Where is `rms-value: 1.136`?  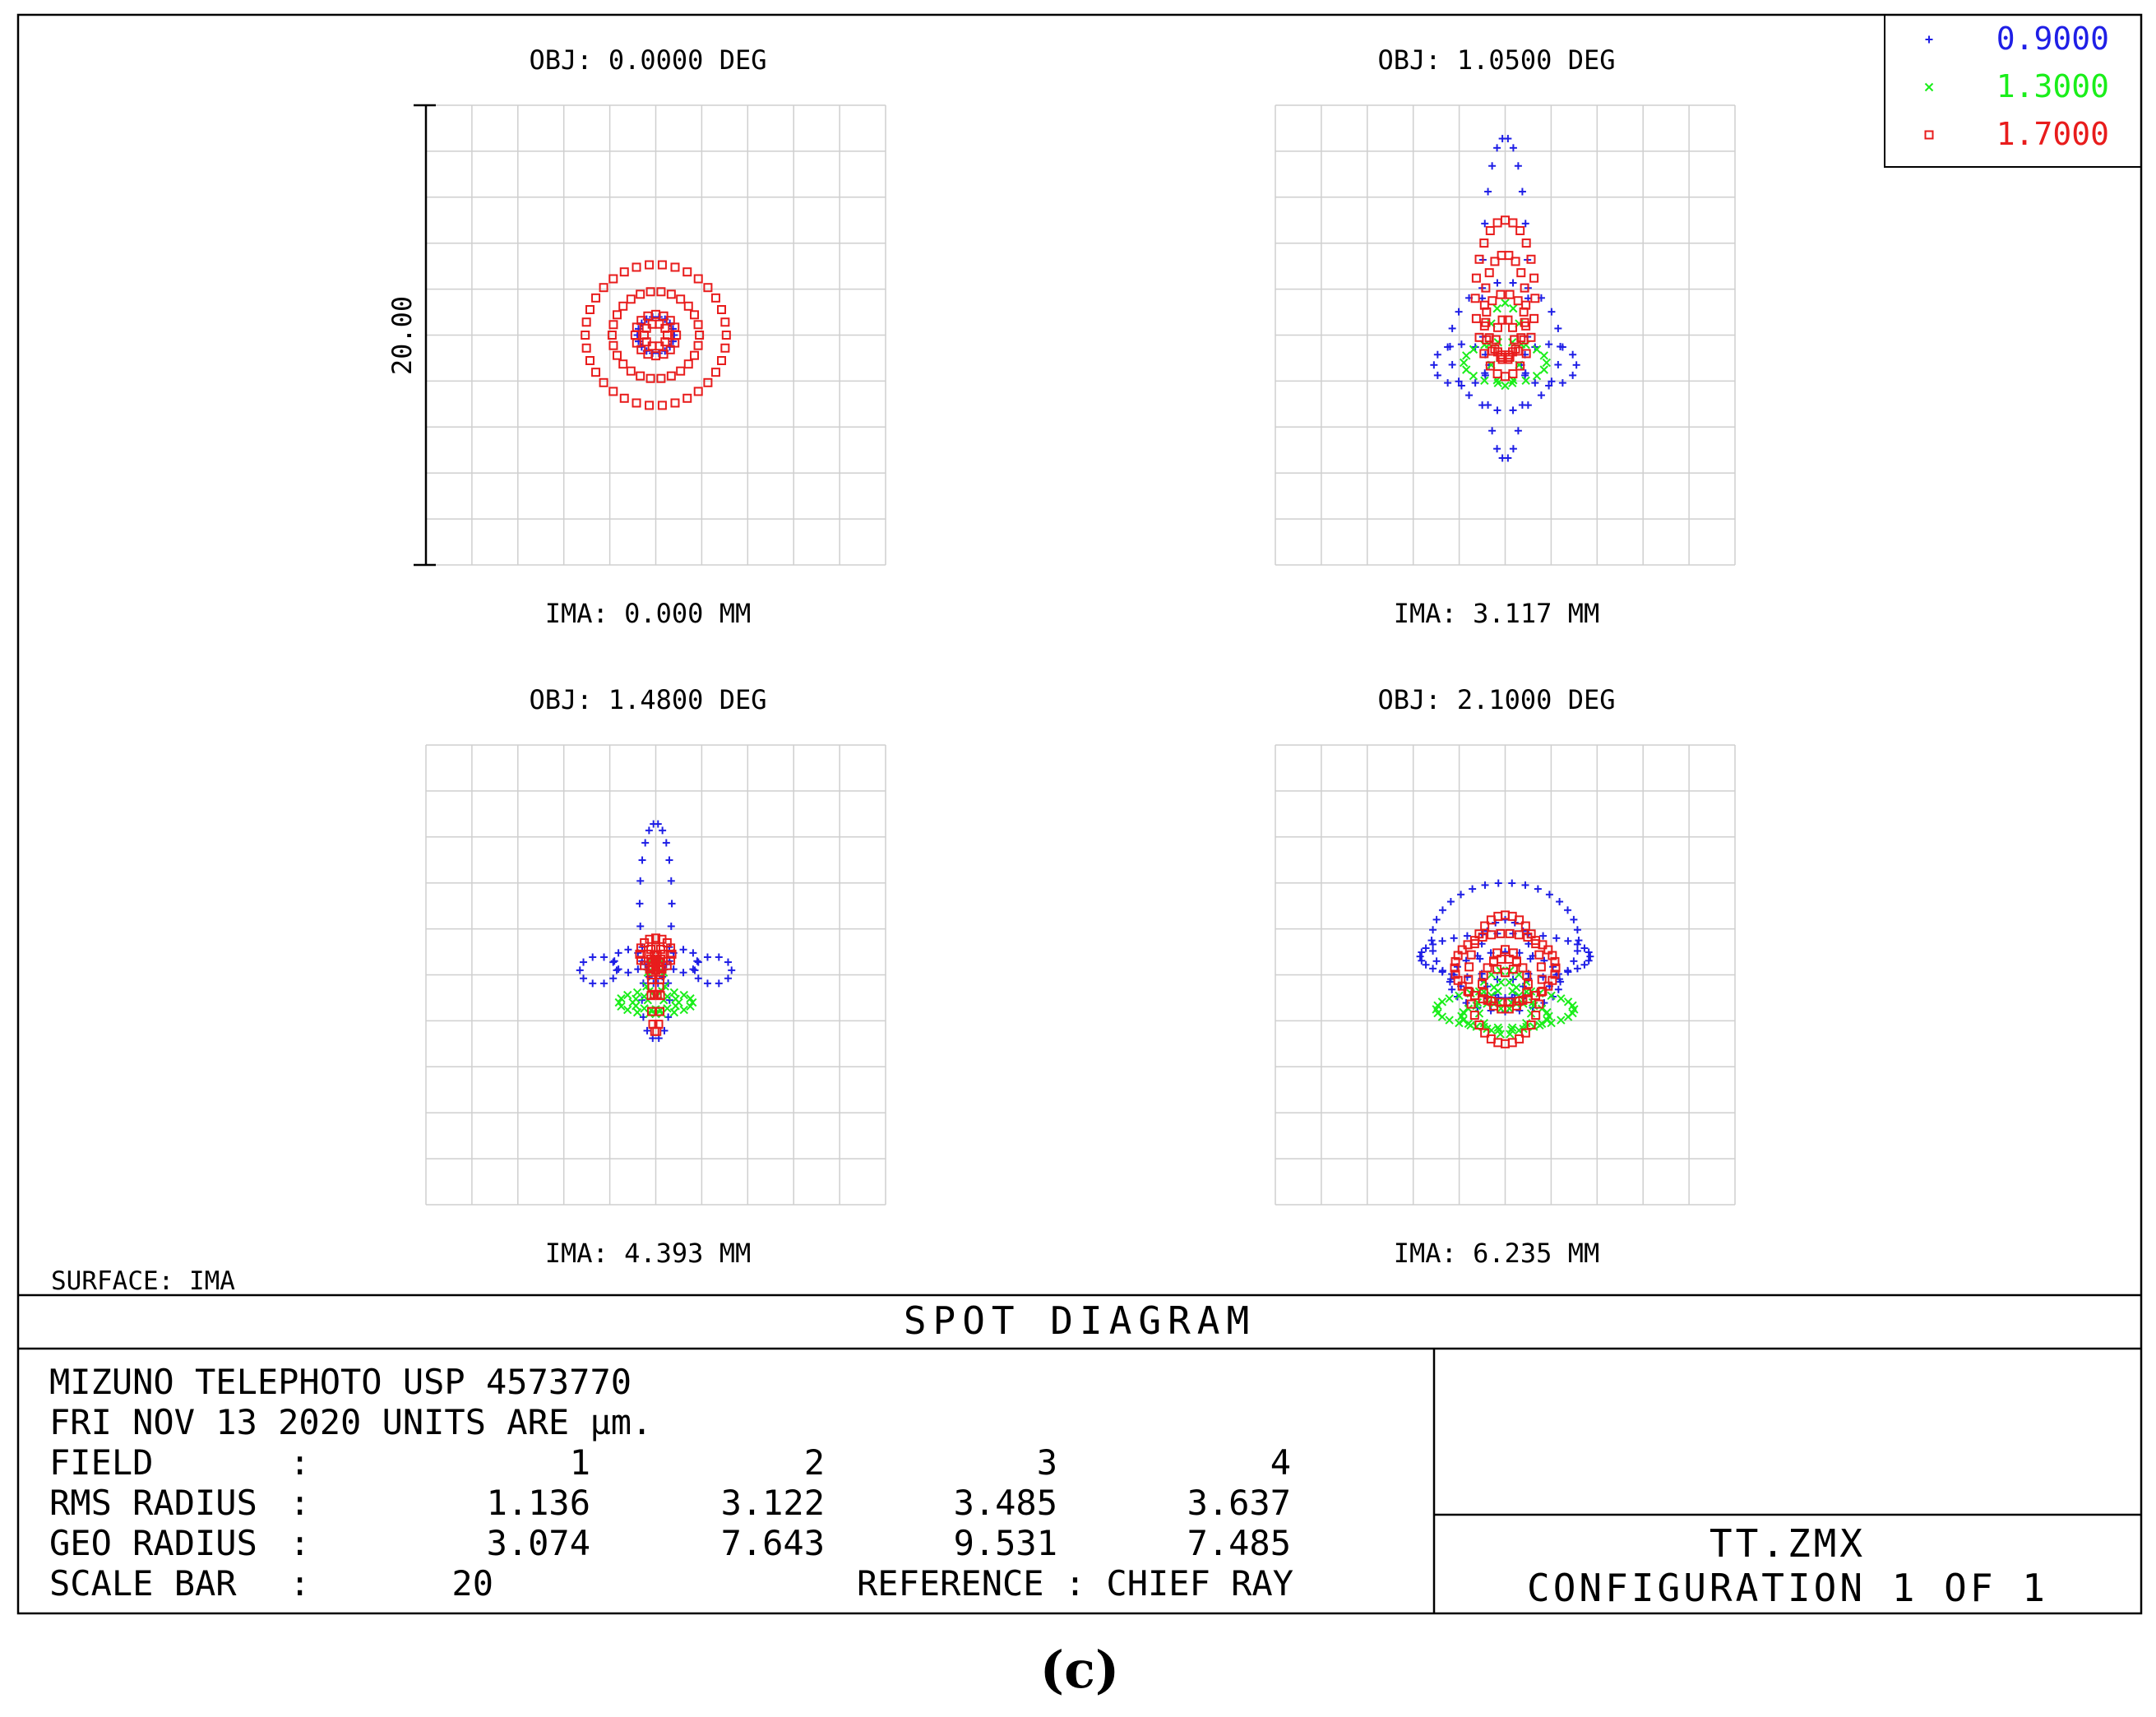 rms-value: 1.136 is located at coordinates (538, 1503).